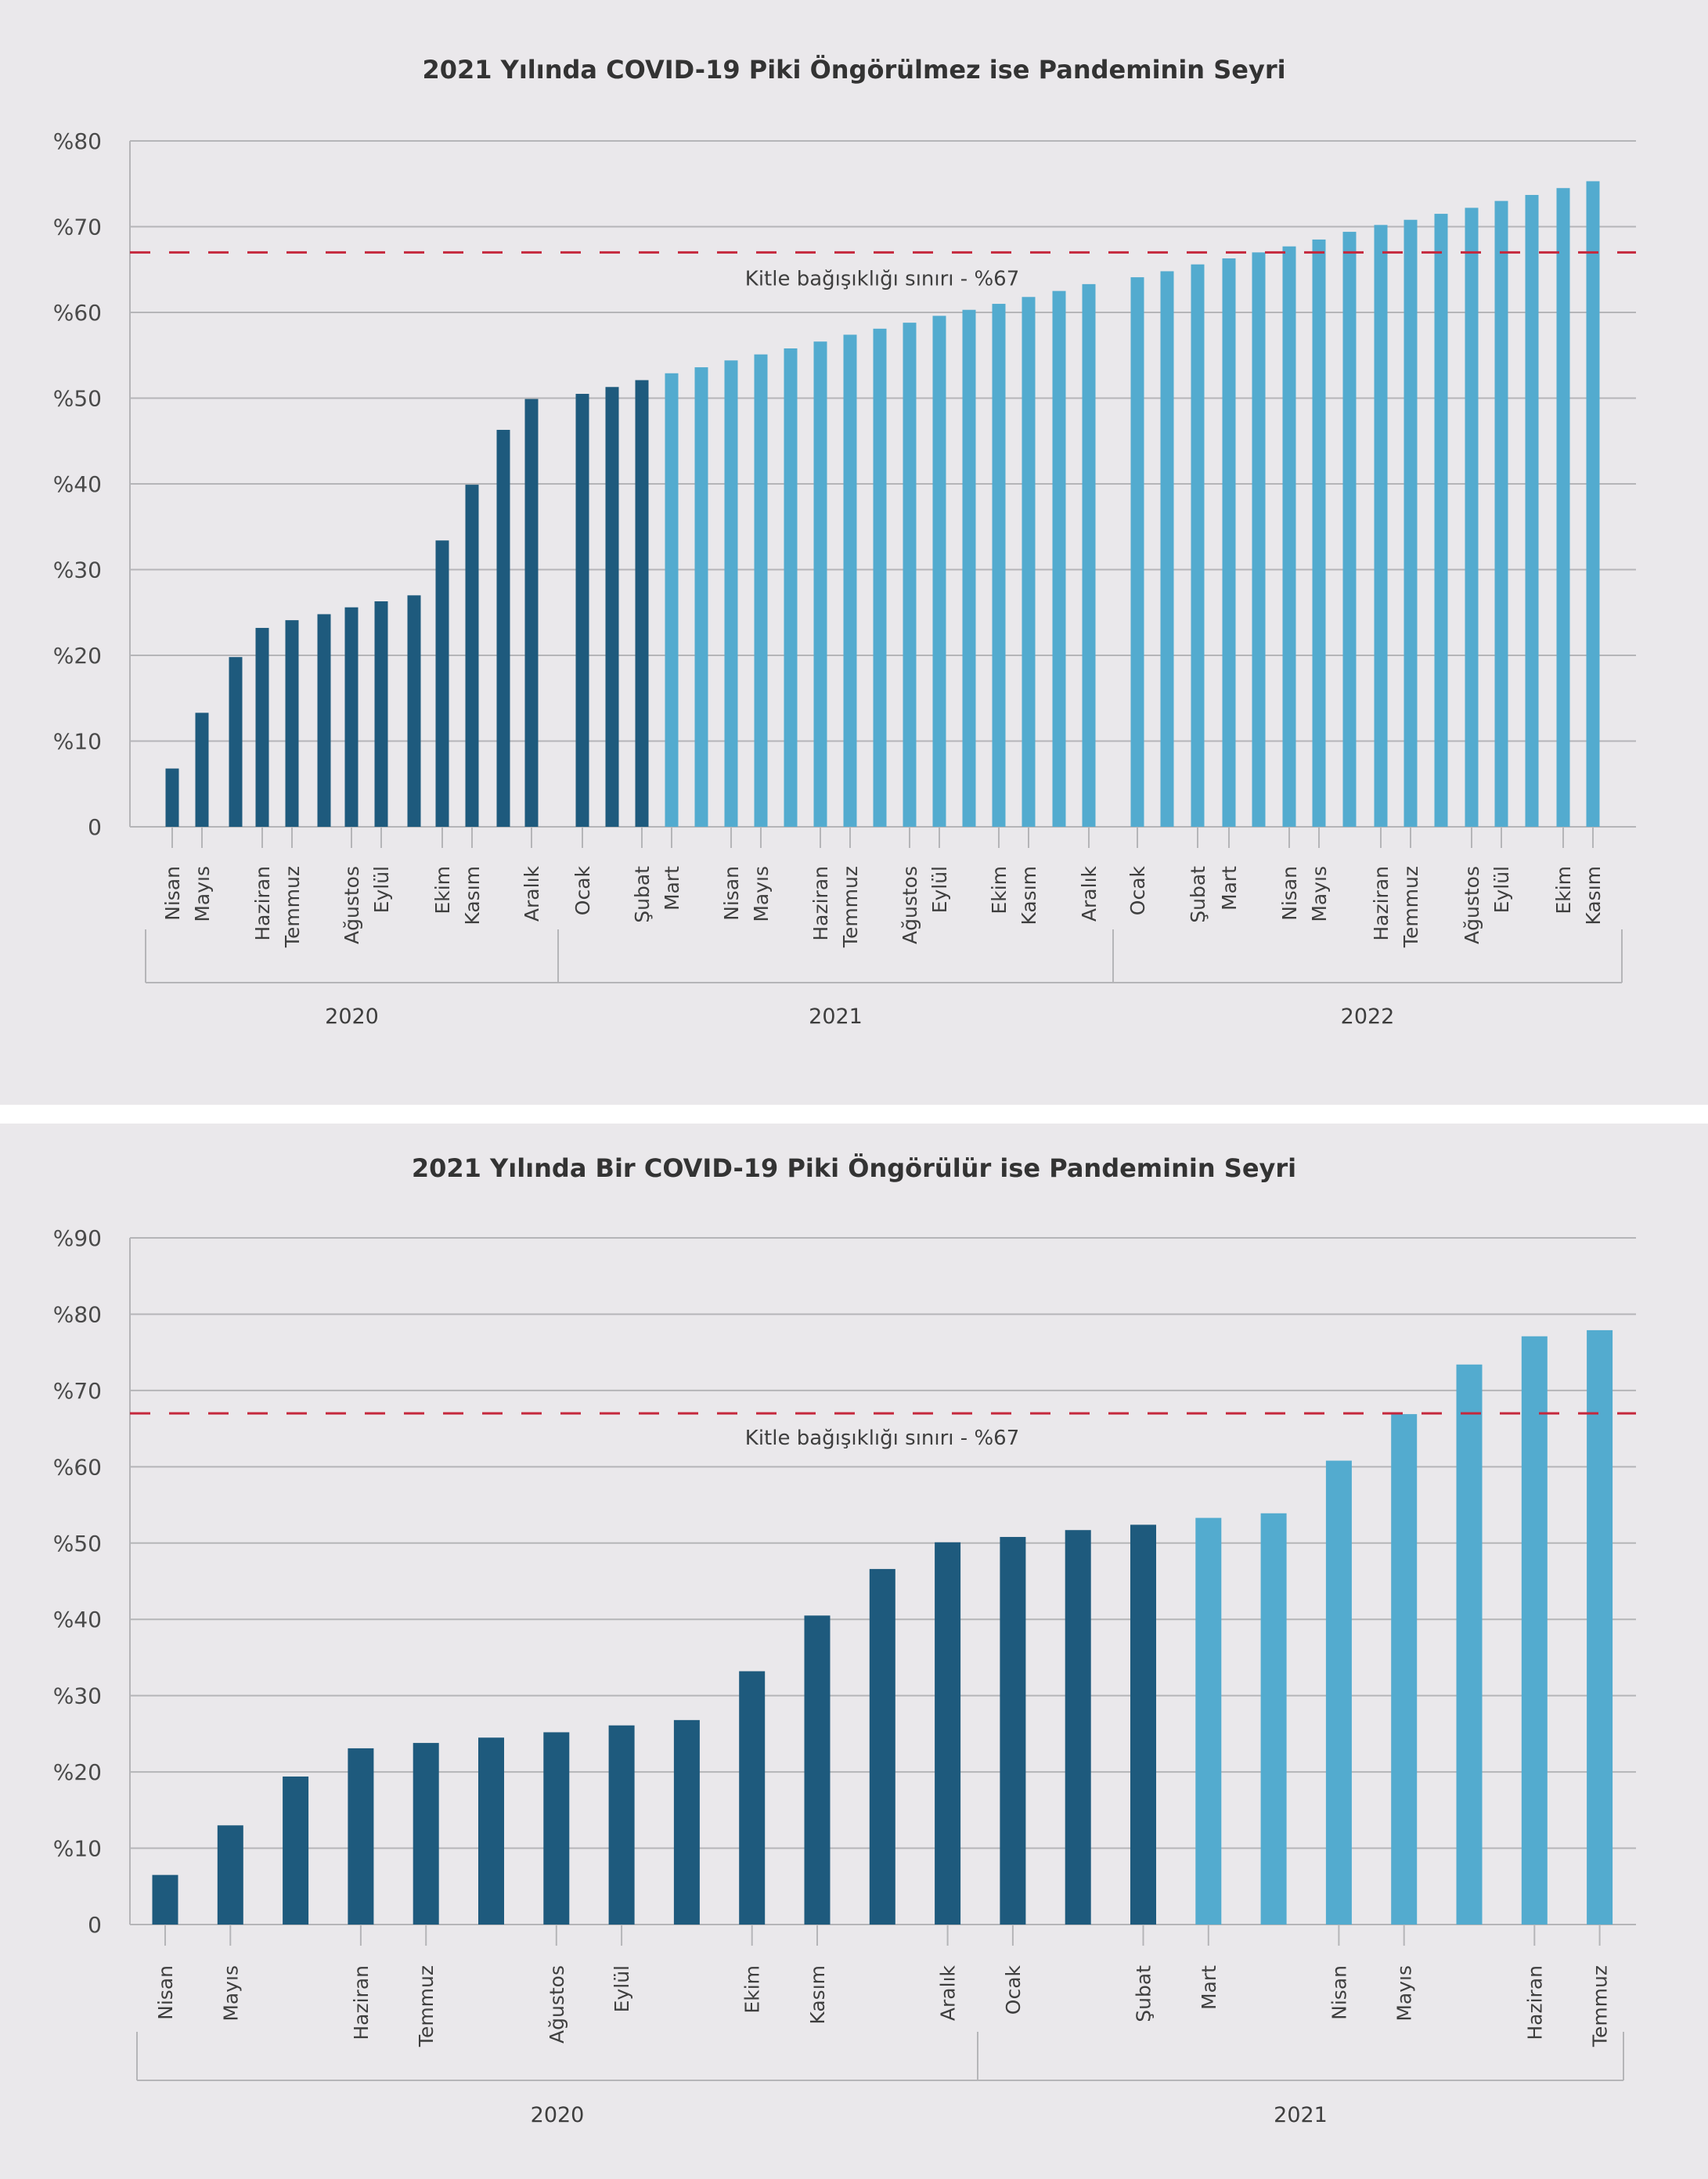 This screenshot has height=2179, width=1708. What do you see at coordinates (77, 1544) in the screenshot?
I see `y-tick-label: %50` at bounding box center [77, 1544].